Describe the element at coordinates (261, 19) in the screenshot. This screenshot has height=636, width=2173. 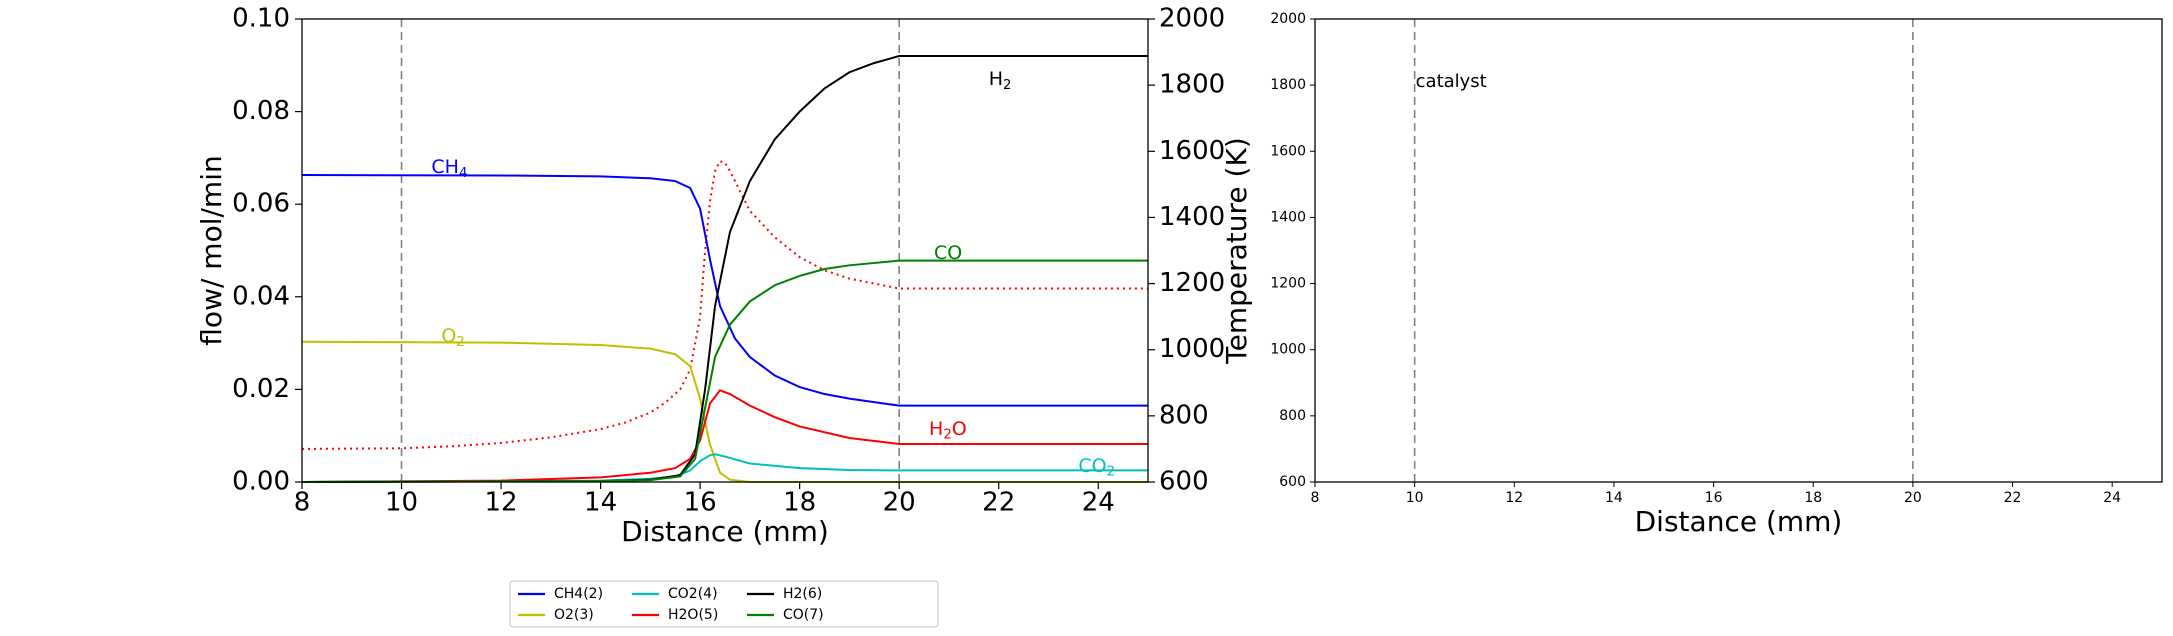
I see `left-ytick-label-5: 0.10` at that location.